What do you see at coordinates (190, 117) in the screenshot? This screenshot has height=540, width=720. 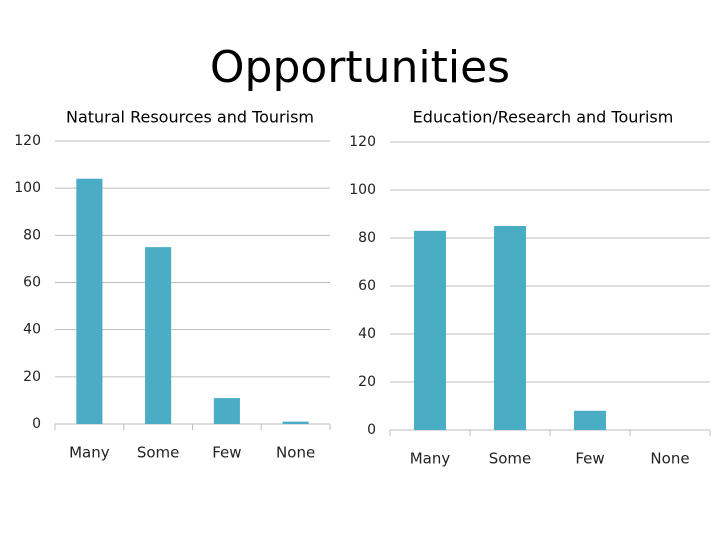 I see `chart-title: Natural Resources and Tourism` at bounding box center [190, 117].